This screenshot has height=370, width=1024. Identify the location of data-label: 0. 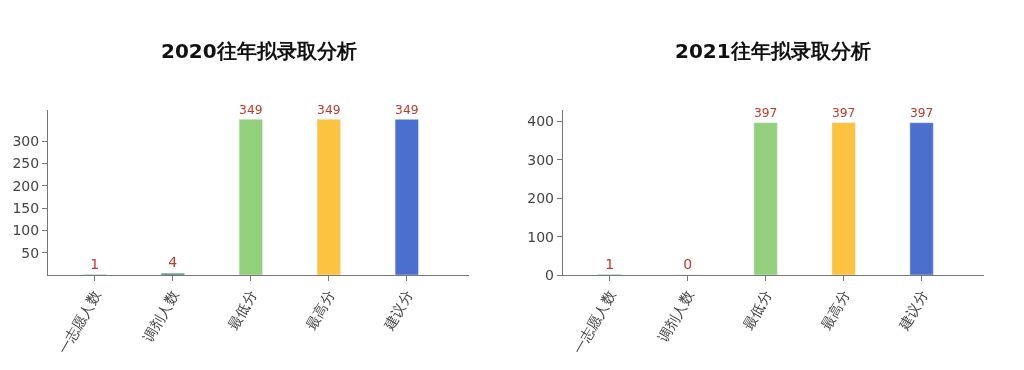
(688, 264).